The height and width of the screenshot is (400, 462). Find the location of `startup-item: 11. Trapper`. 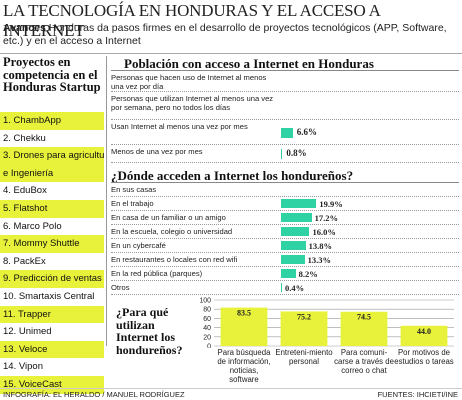

startup-item: 11. Trapper is located at coordinates (52, 314).